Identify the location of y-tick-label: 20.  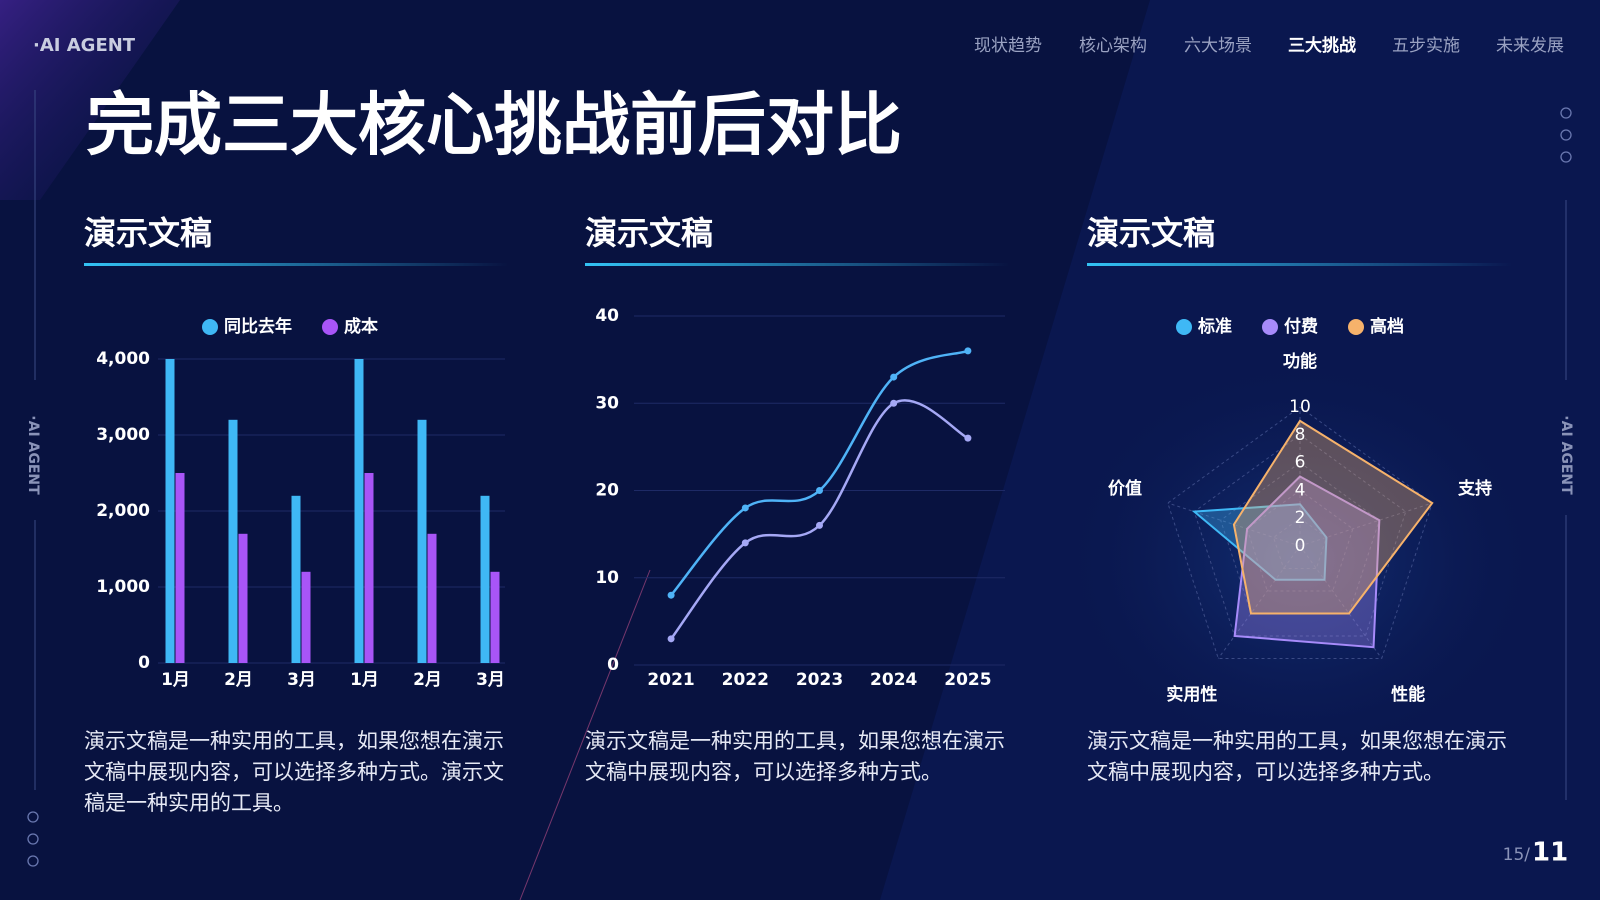
(607, 491).